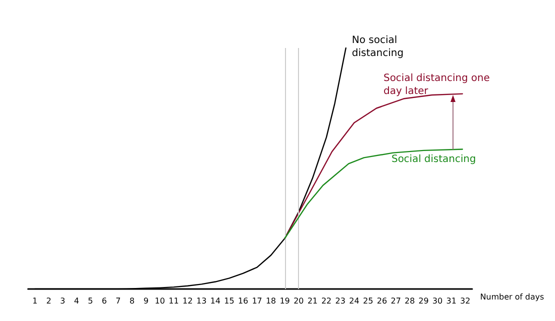 This screenshot has width=555, height=321. I want to click on x-tick-label: 17, so click(257, 301).